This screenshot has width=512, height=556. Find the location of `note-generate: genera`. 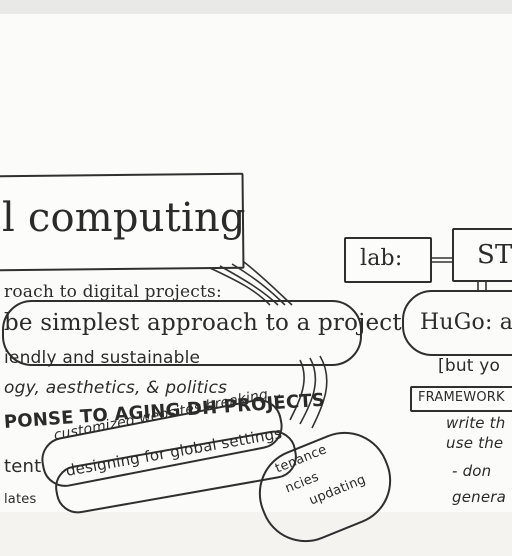

note-generate: genera is located at coordinates (479, 497).